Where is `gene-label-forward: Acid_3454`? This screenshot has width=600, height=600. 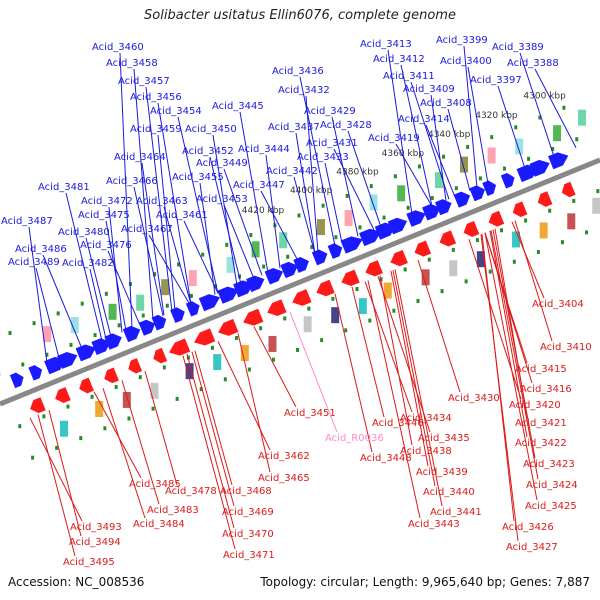
gene-label-forward: Acid_3454 is located at coordinates (176, 111).